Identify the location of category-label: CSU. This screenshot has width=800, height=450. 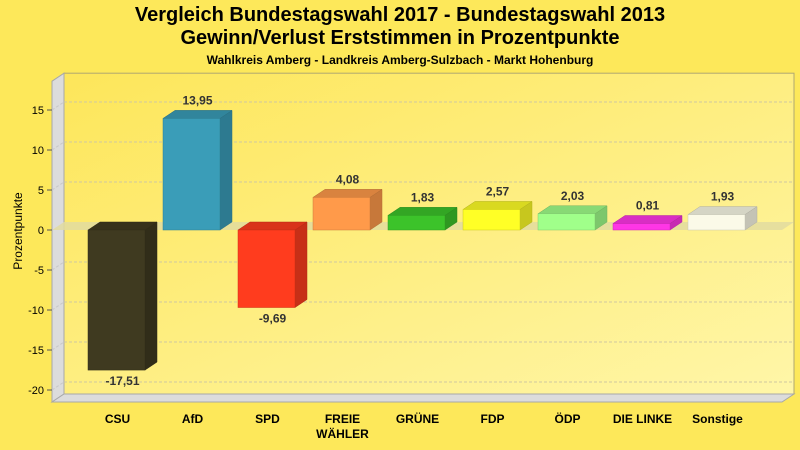
(117, 419).